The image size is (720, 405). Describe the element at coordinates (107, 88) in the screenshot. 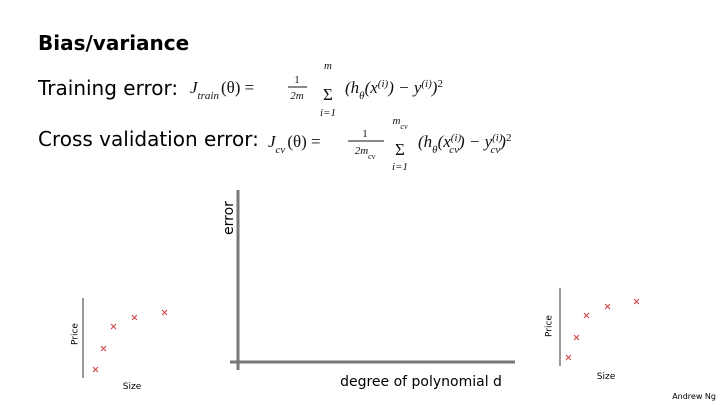

I see `training-label: Training error:` at that location.